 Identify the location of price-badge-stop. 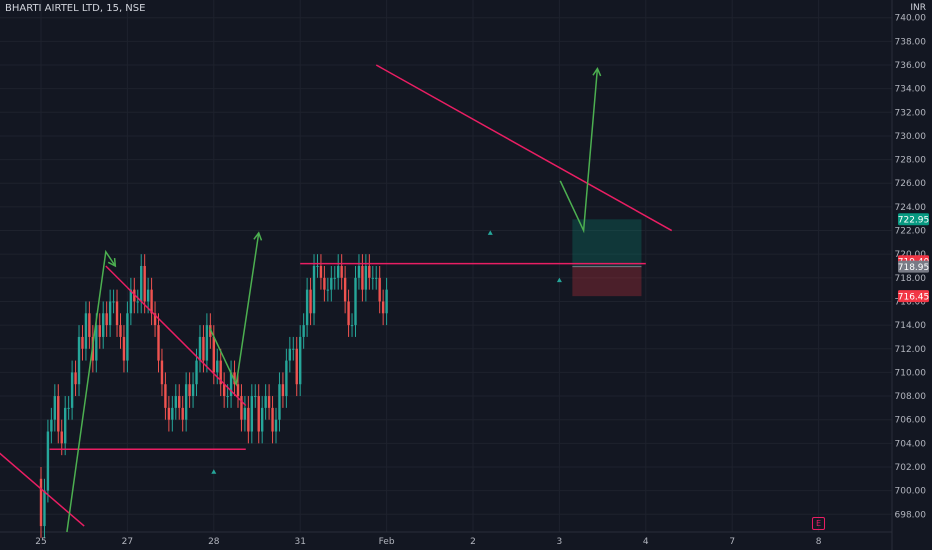
(913, 296).